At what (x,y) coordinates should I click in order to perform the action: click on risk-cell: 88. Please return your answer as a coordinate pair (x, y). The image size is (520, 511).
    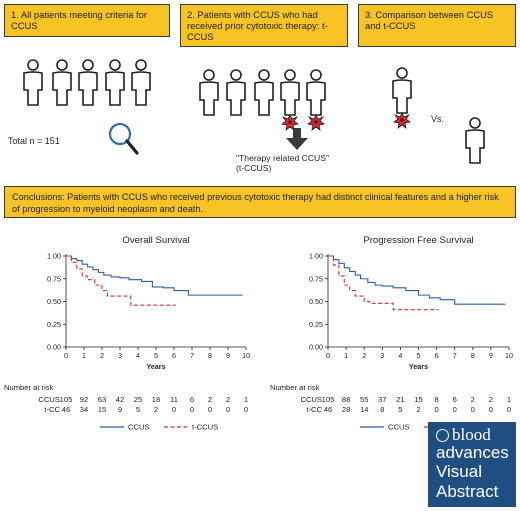
    Looking at the image, I should click on (346, 399).